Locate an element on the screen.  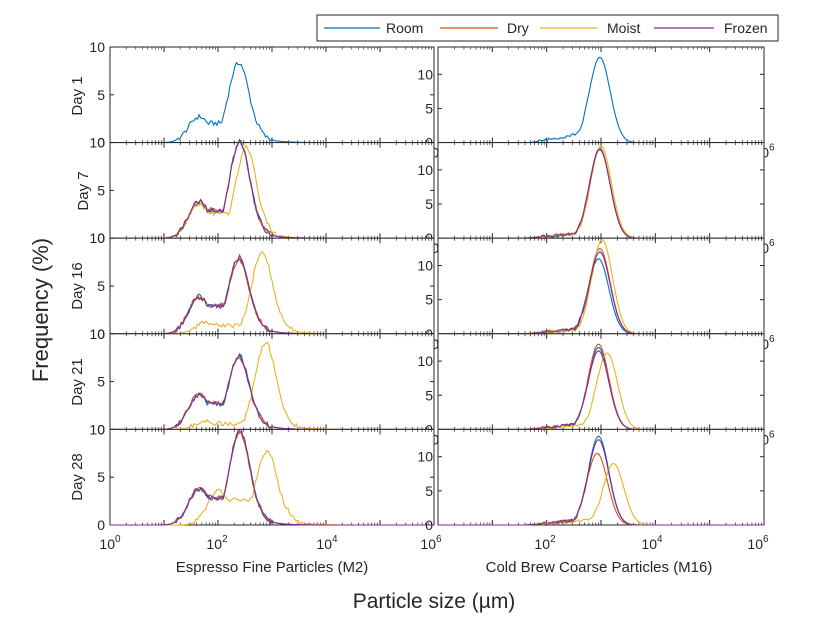
panel-day-28-espresso: 0 5 10 is located at coordinates (262, 477).